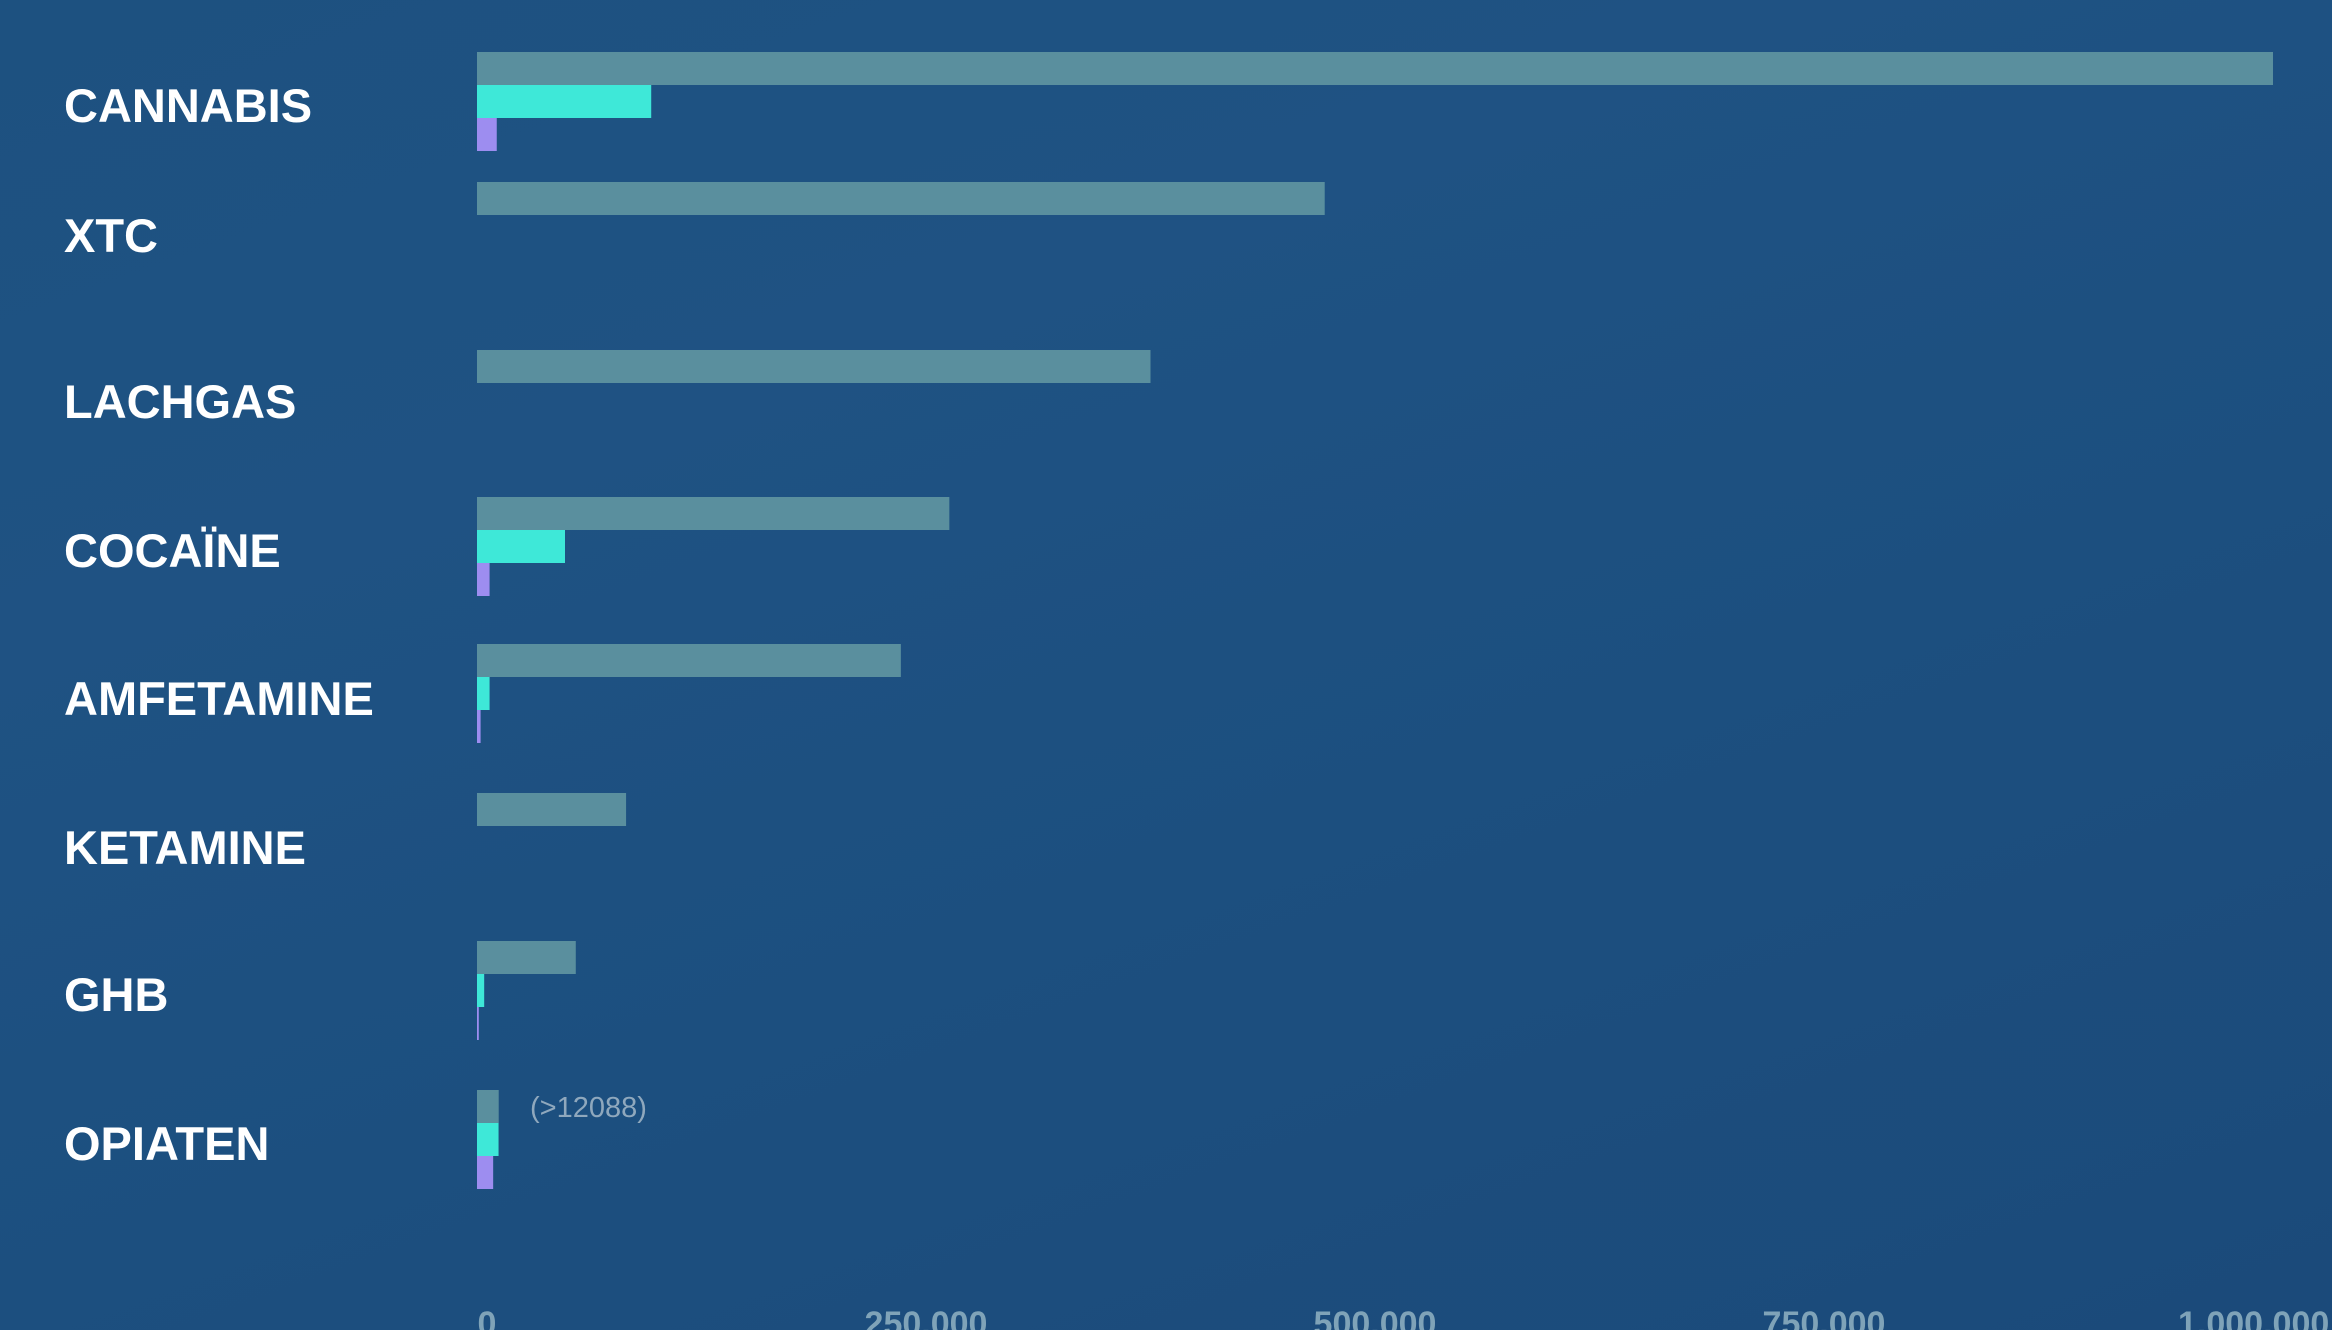  Describe the element at coordinates (180, 401) in the screenshot. I see `category-label-lachgas: LACHGAS` at that location.